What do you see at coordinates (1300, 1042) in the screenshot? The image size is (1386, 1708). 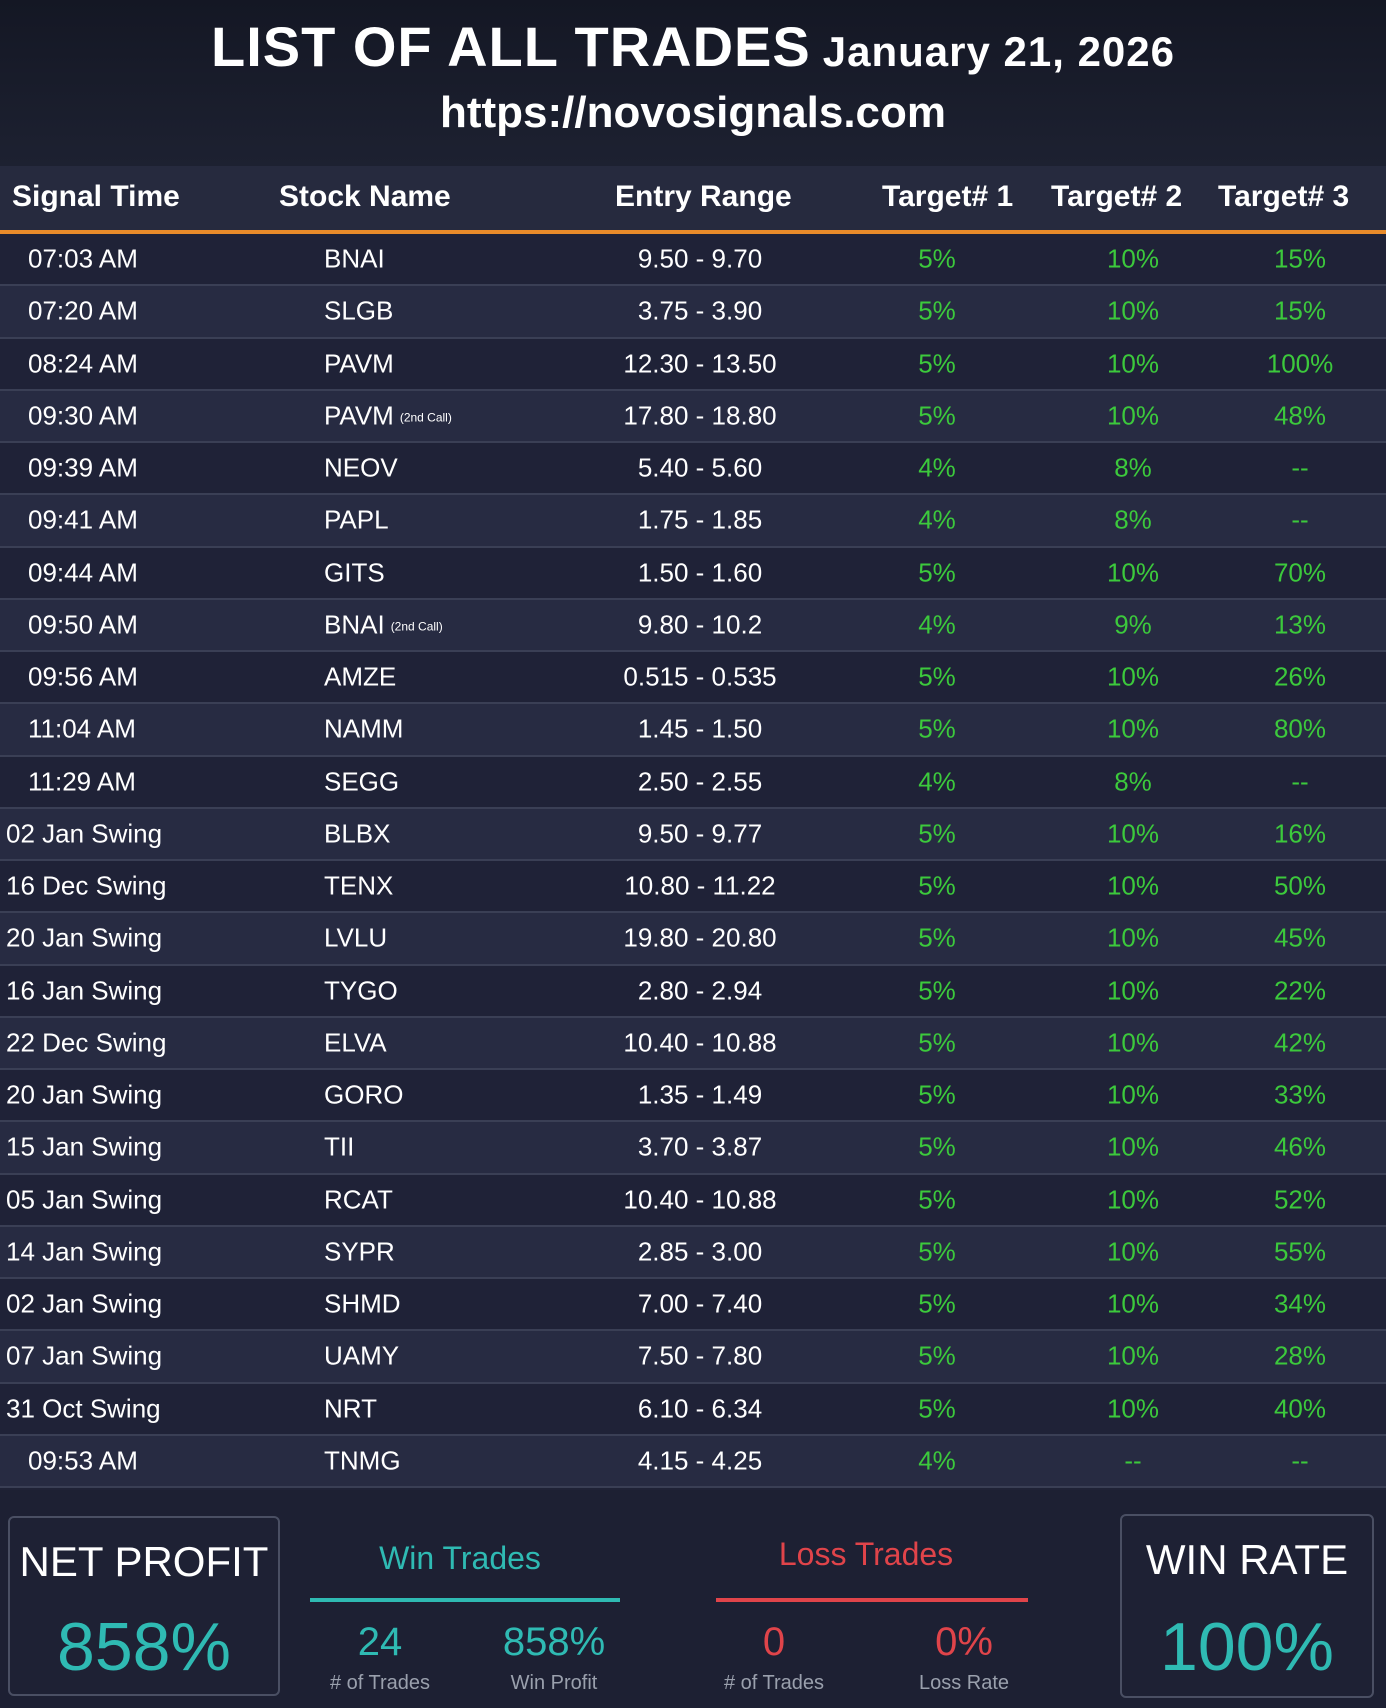 I see `target-3-cell: 42%` at bounding box center [1300, 1042].